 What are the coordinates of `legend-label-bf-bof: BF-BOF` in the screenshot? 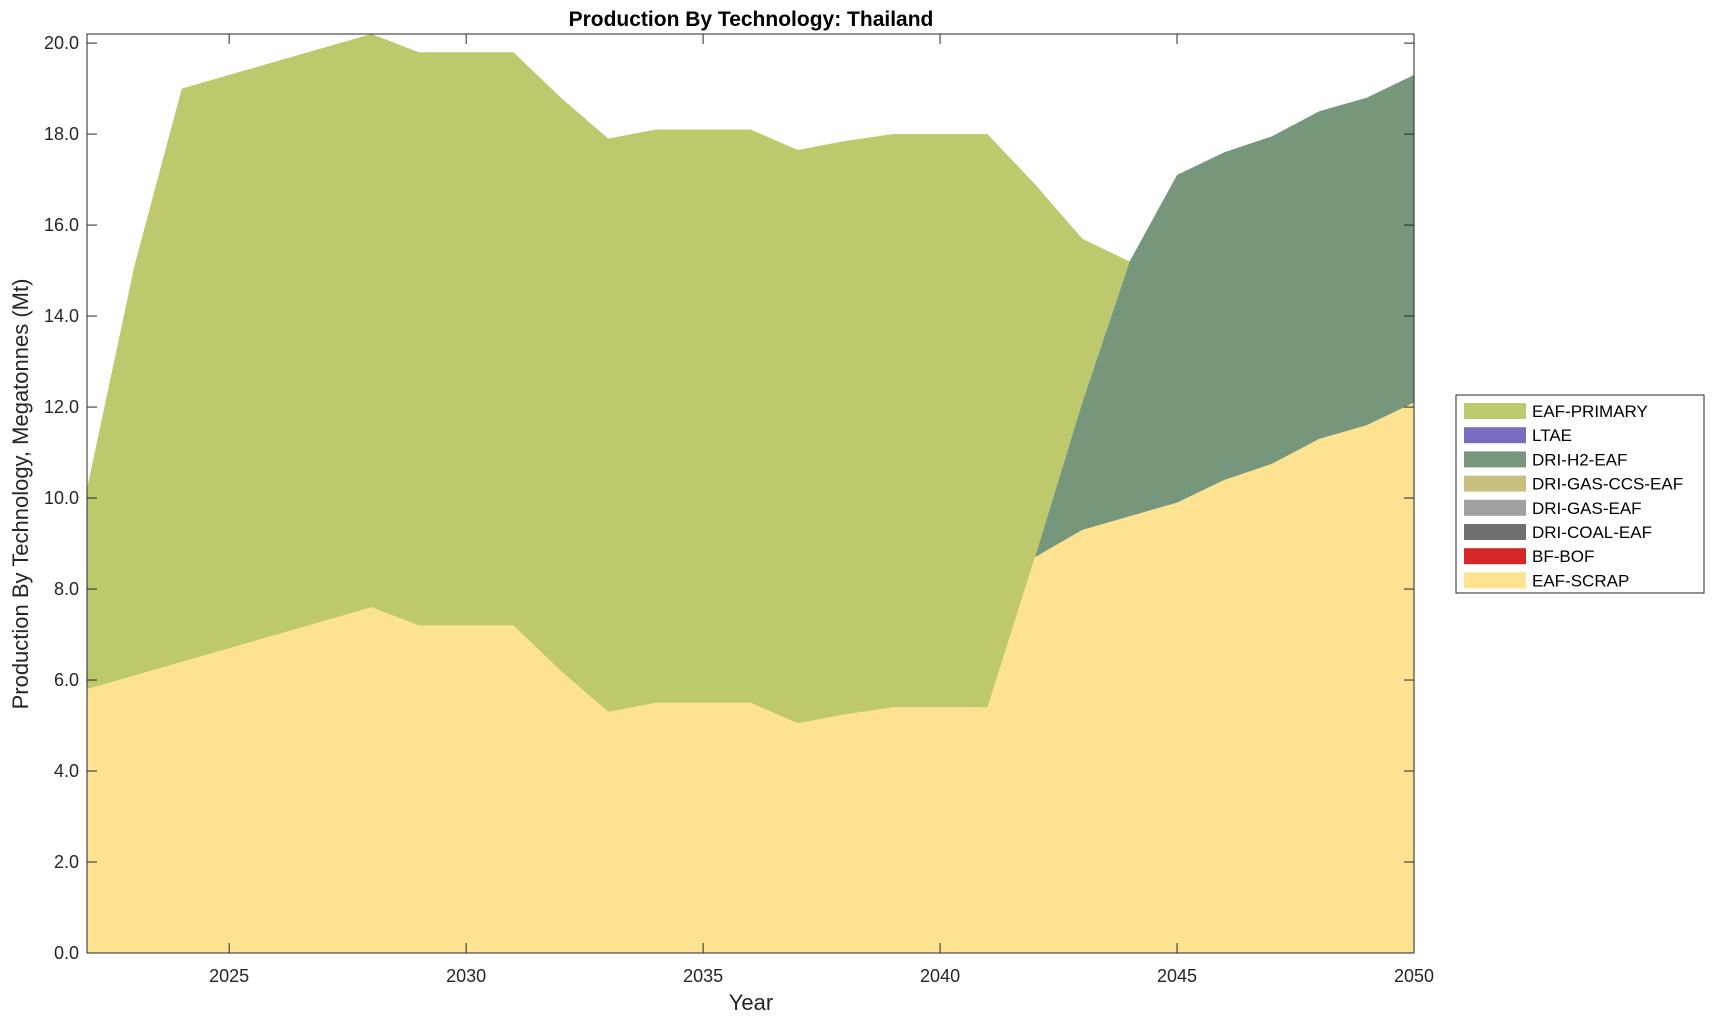 It's located at (1563, 556).